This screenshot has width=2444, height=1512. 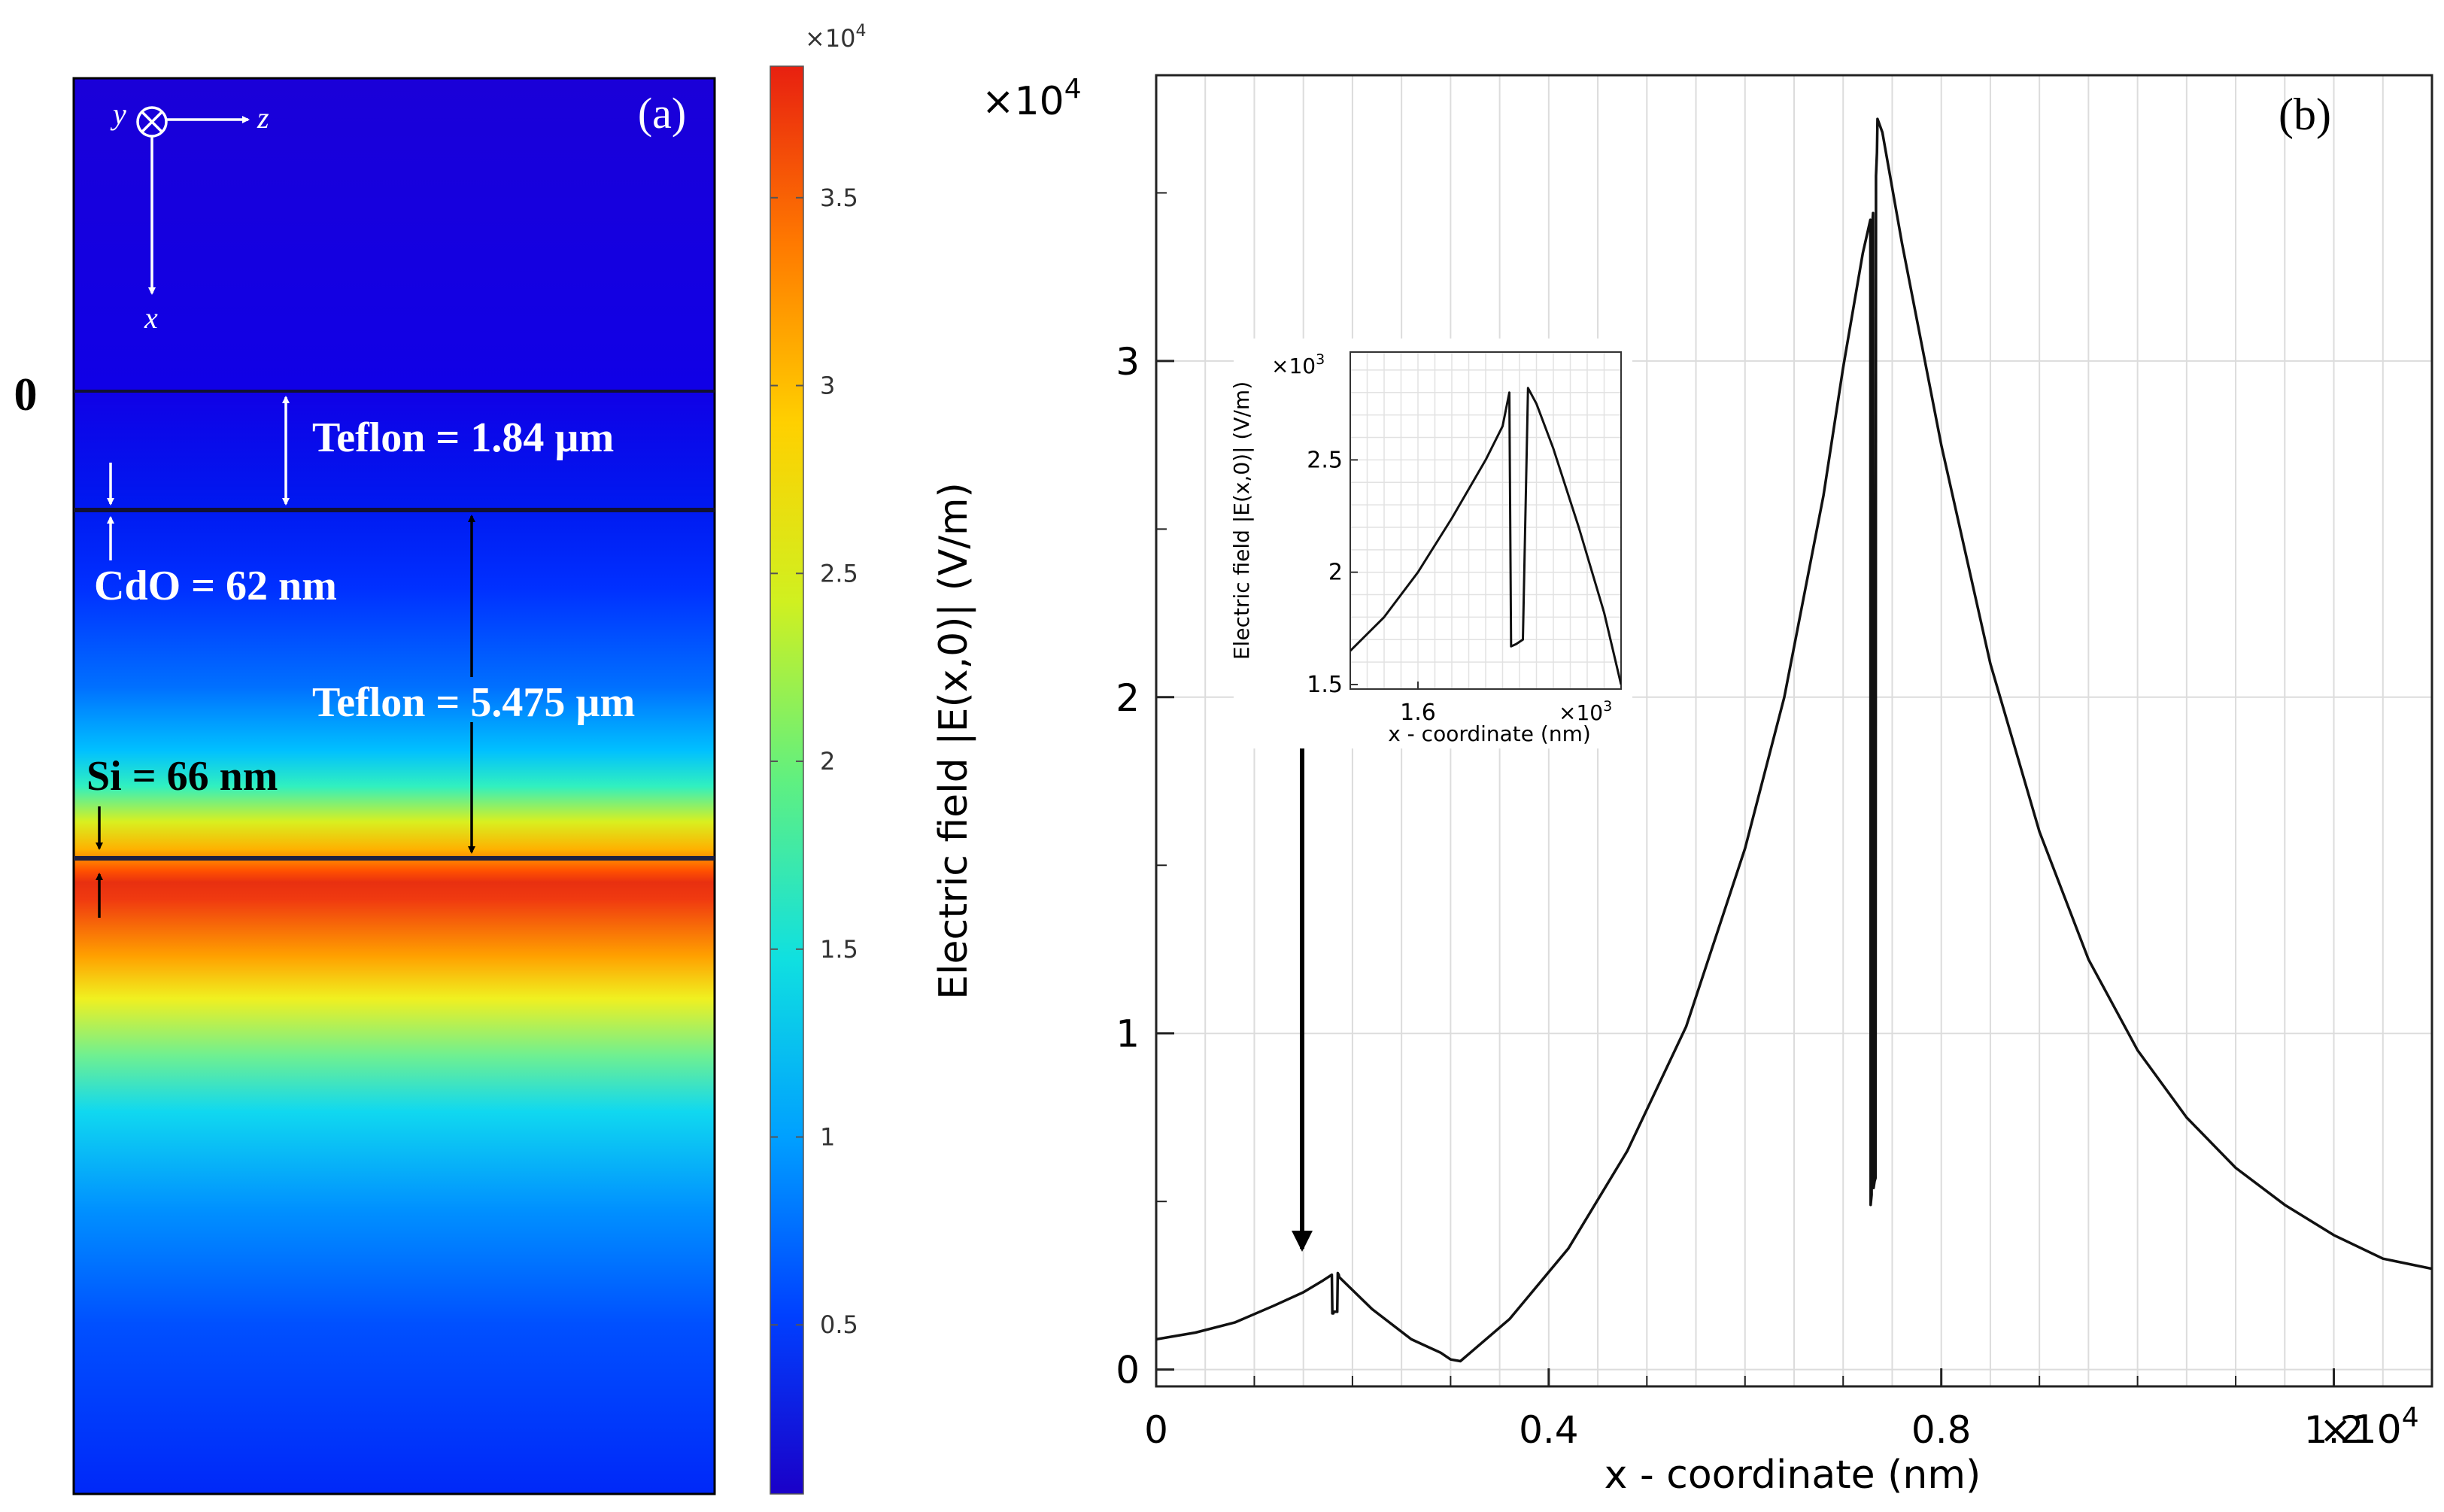 What do you see at coordinates (183, 776) in the screenshot?
I see `si-label: Si = 66 nm` at bounding box center [183, 776].